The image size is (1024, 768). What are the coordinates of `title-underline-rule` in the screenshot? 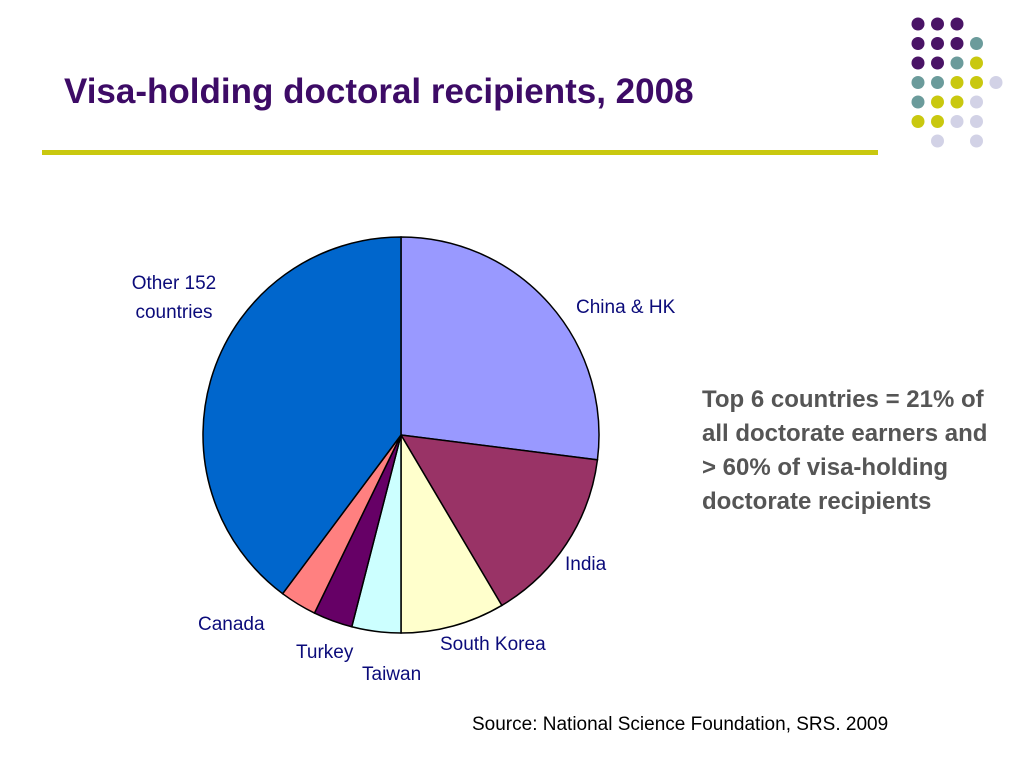 It's located at (460, 152).